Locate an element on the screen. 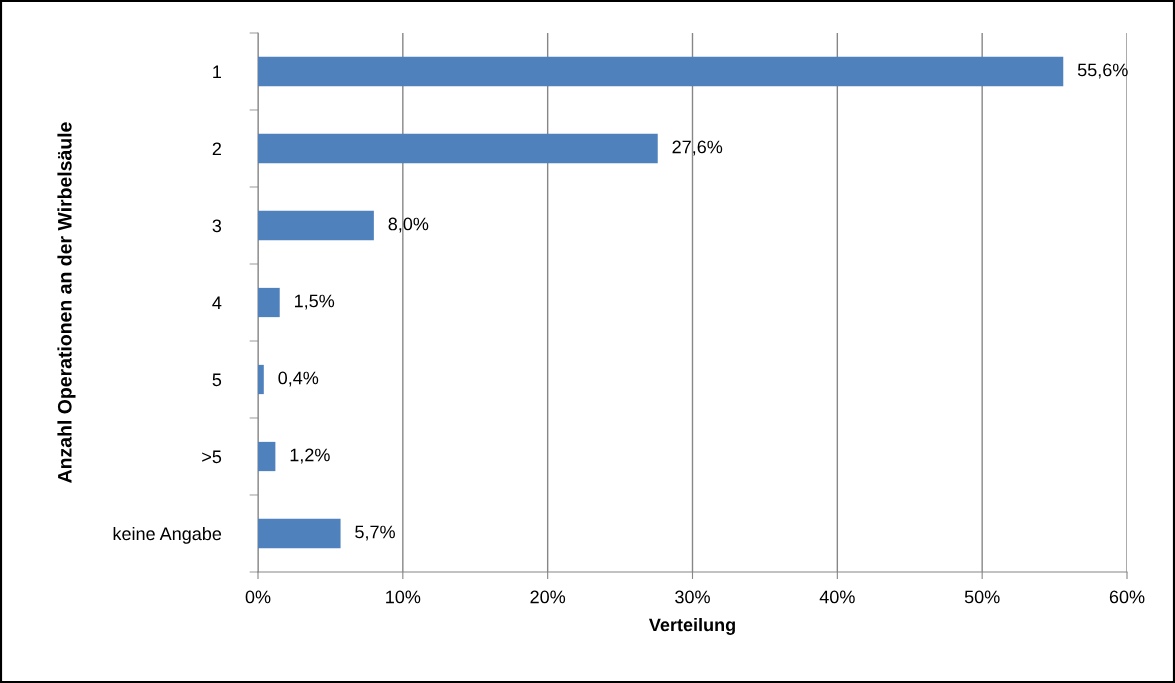 The image size is (1175, 683). y-tick-label: keine Angabe is located at coordinates (167, 535).